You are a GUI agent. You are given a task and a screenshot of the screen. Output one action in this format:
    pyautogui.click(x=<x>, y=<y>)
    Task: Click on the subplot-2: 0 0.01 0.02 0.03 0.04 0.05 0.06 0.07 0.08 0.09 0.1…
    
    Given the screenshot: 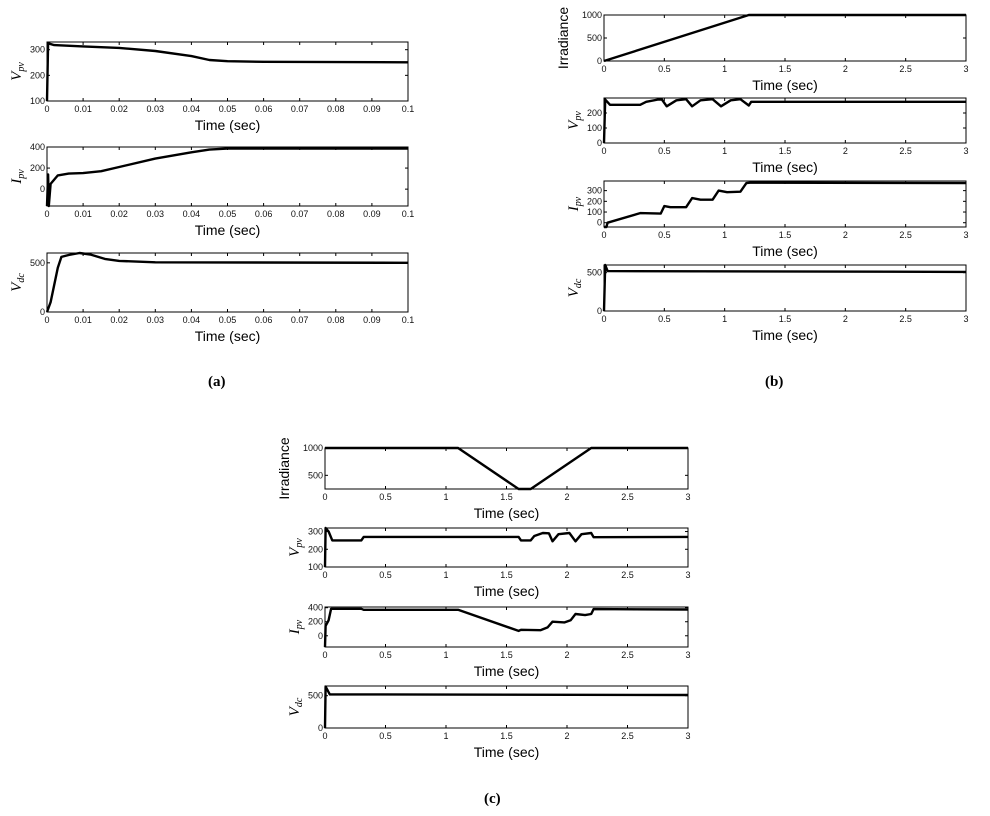 What is the action you would take?
    pyautogui.click(x=211, y=190)
    